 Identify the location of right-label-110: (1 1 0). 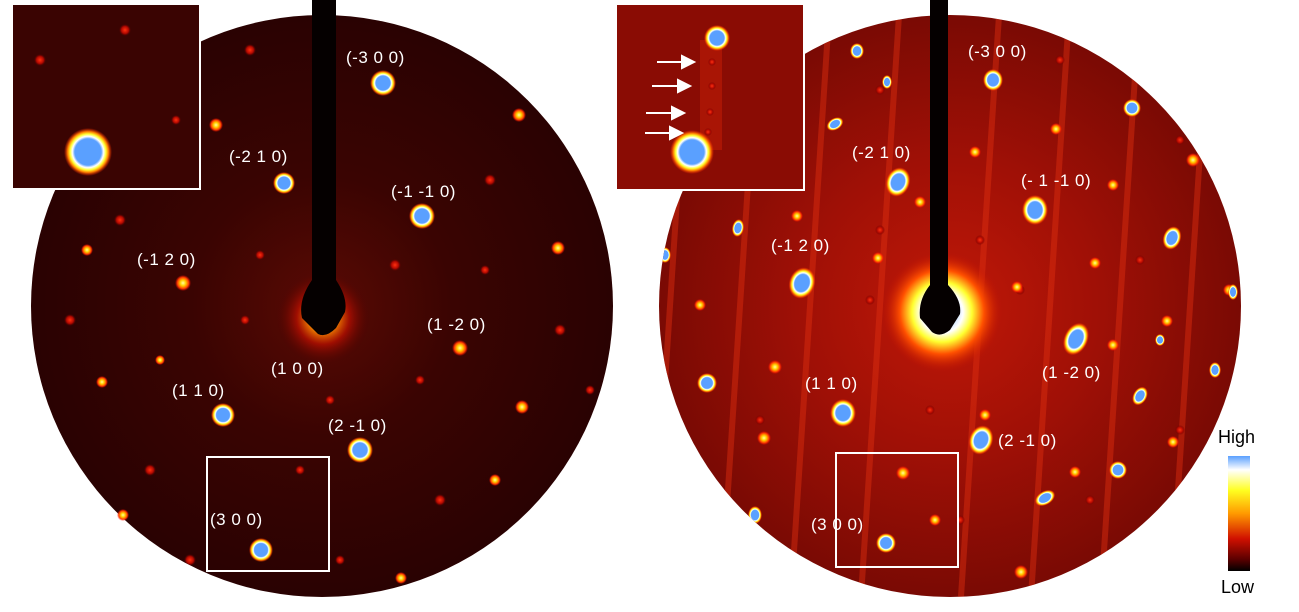
(831, 383).